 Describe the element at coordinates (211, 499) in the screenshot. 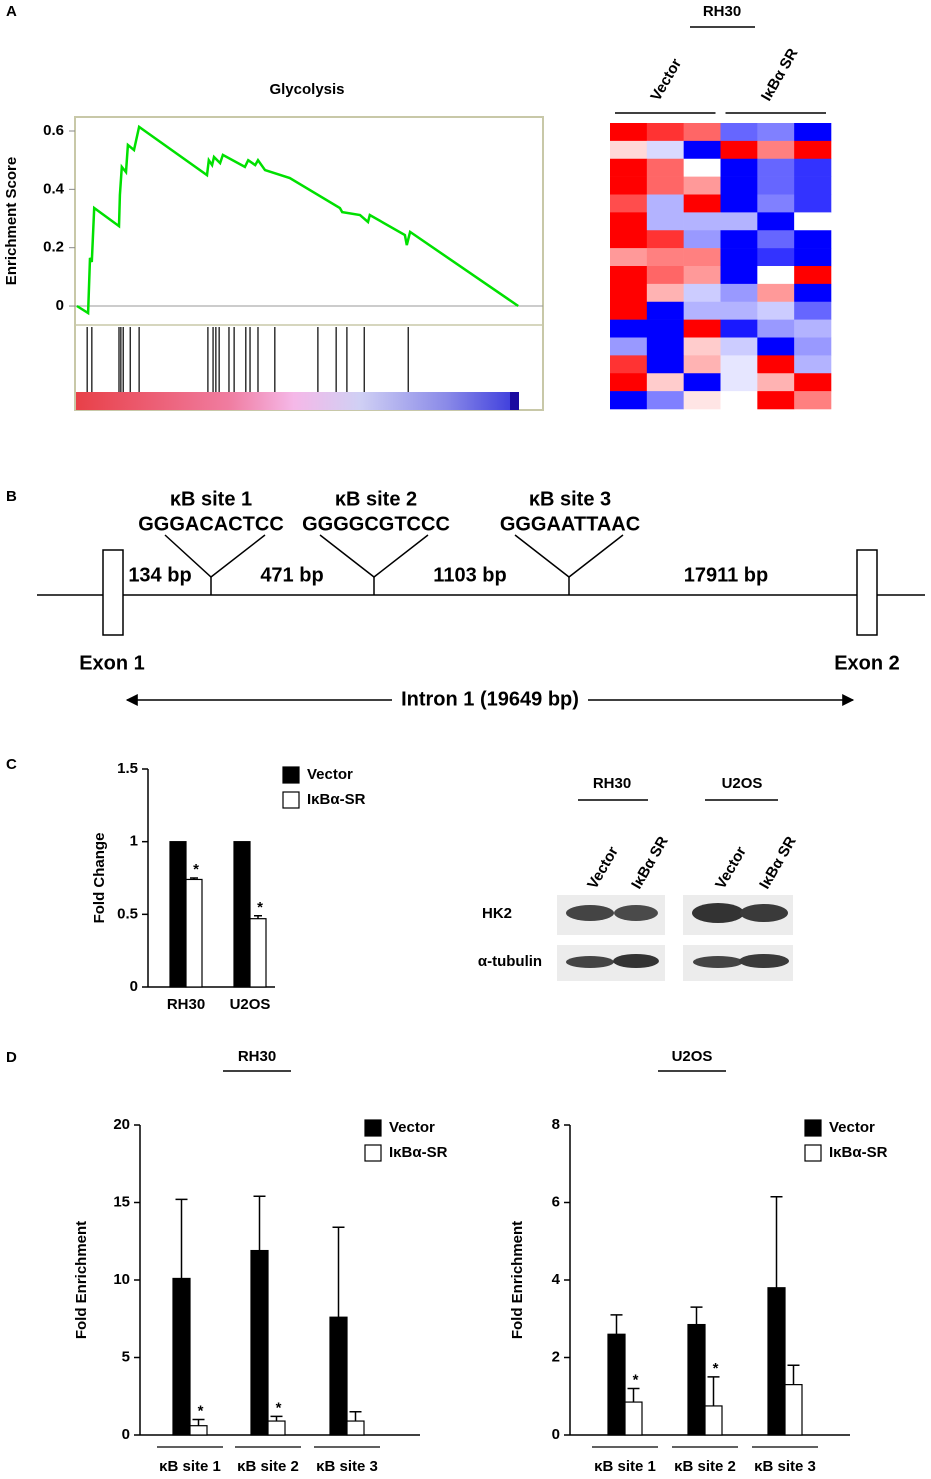

I see `site-label: κB site 1` at that location.